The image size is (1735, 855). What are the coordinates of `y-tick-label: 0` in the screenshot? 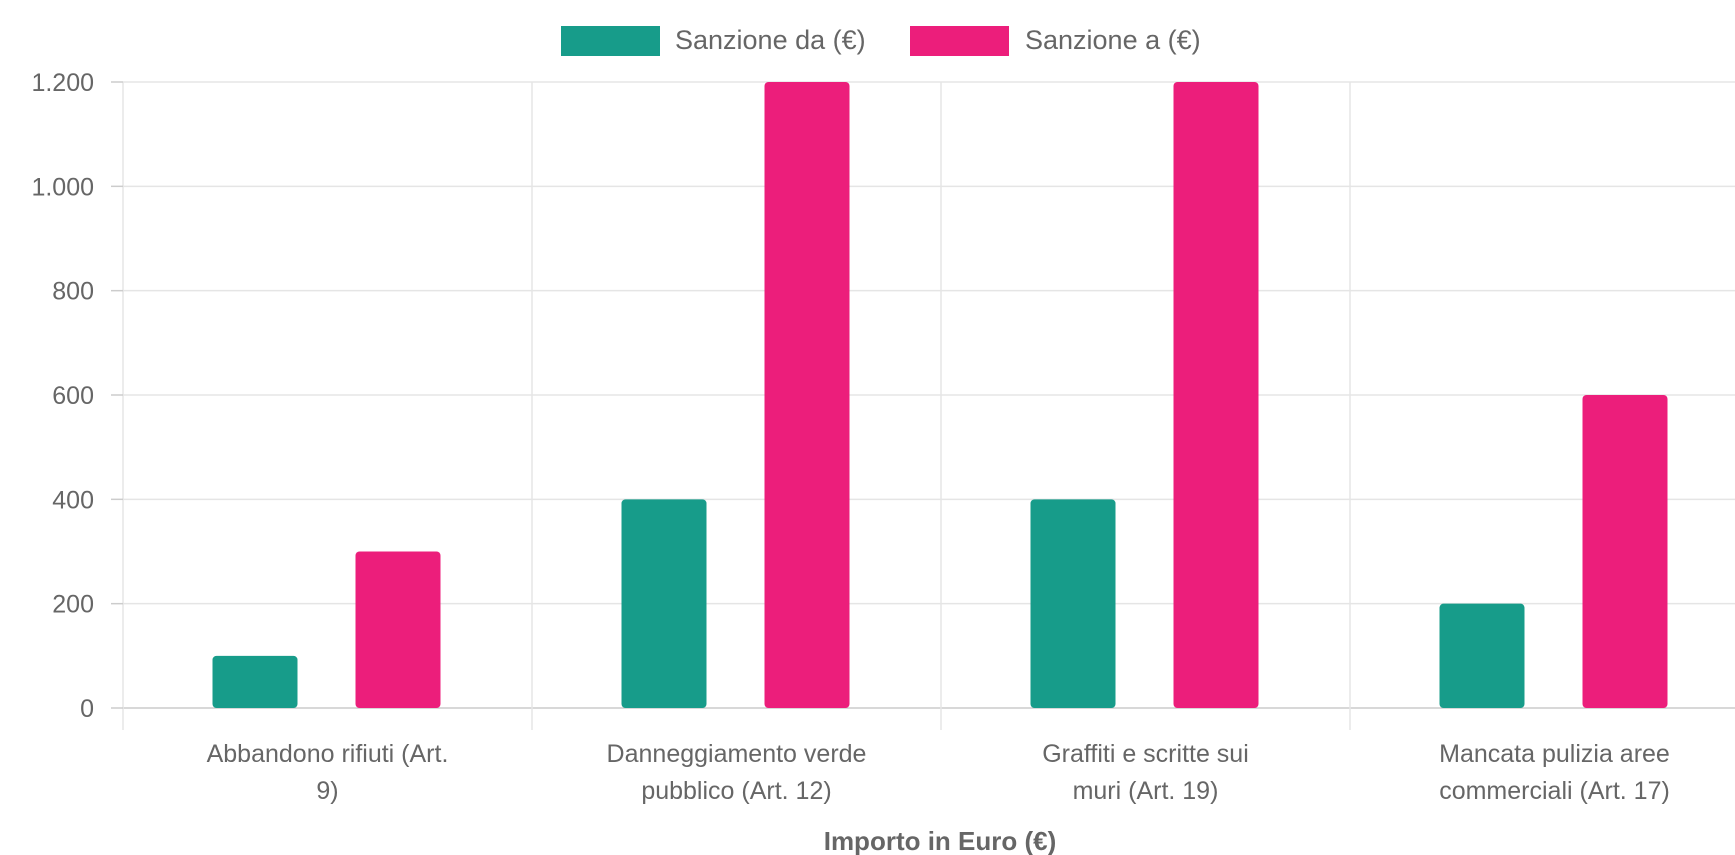 It's located at (87, 709).